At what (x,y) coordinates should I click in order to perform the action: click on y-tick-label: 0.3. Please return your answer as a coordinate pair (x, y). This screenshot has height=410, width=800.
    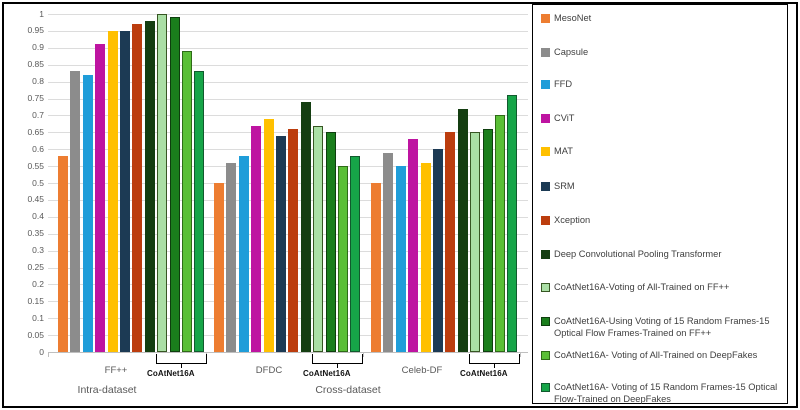
    Looking at the image, I should click on (38, 250).